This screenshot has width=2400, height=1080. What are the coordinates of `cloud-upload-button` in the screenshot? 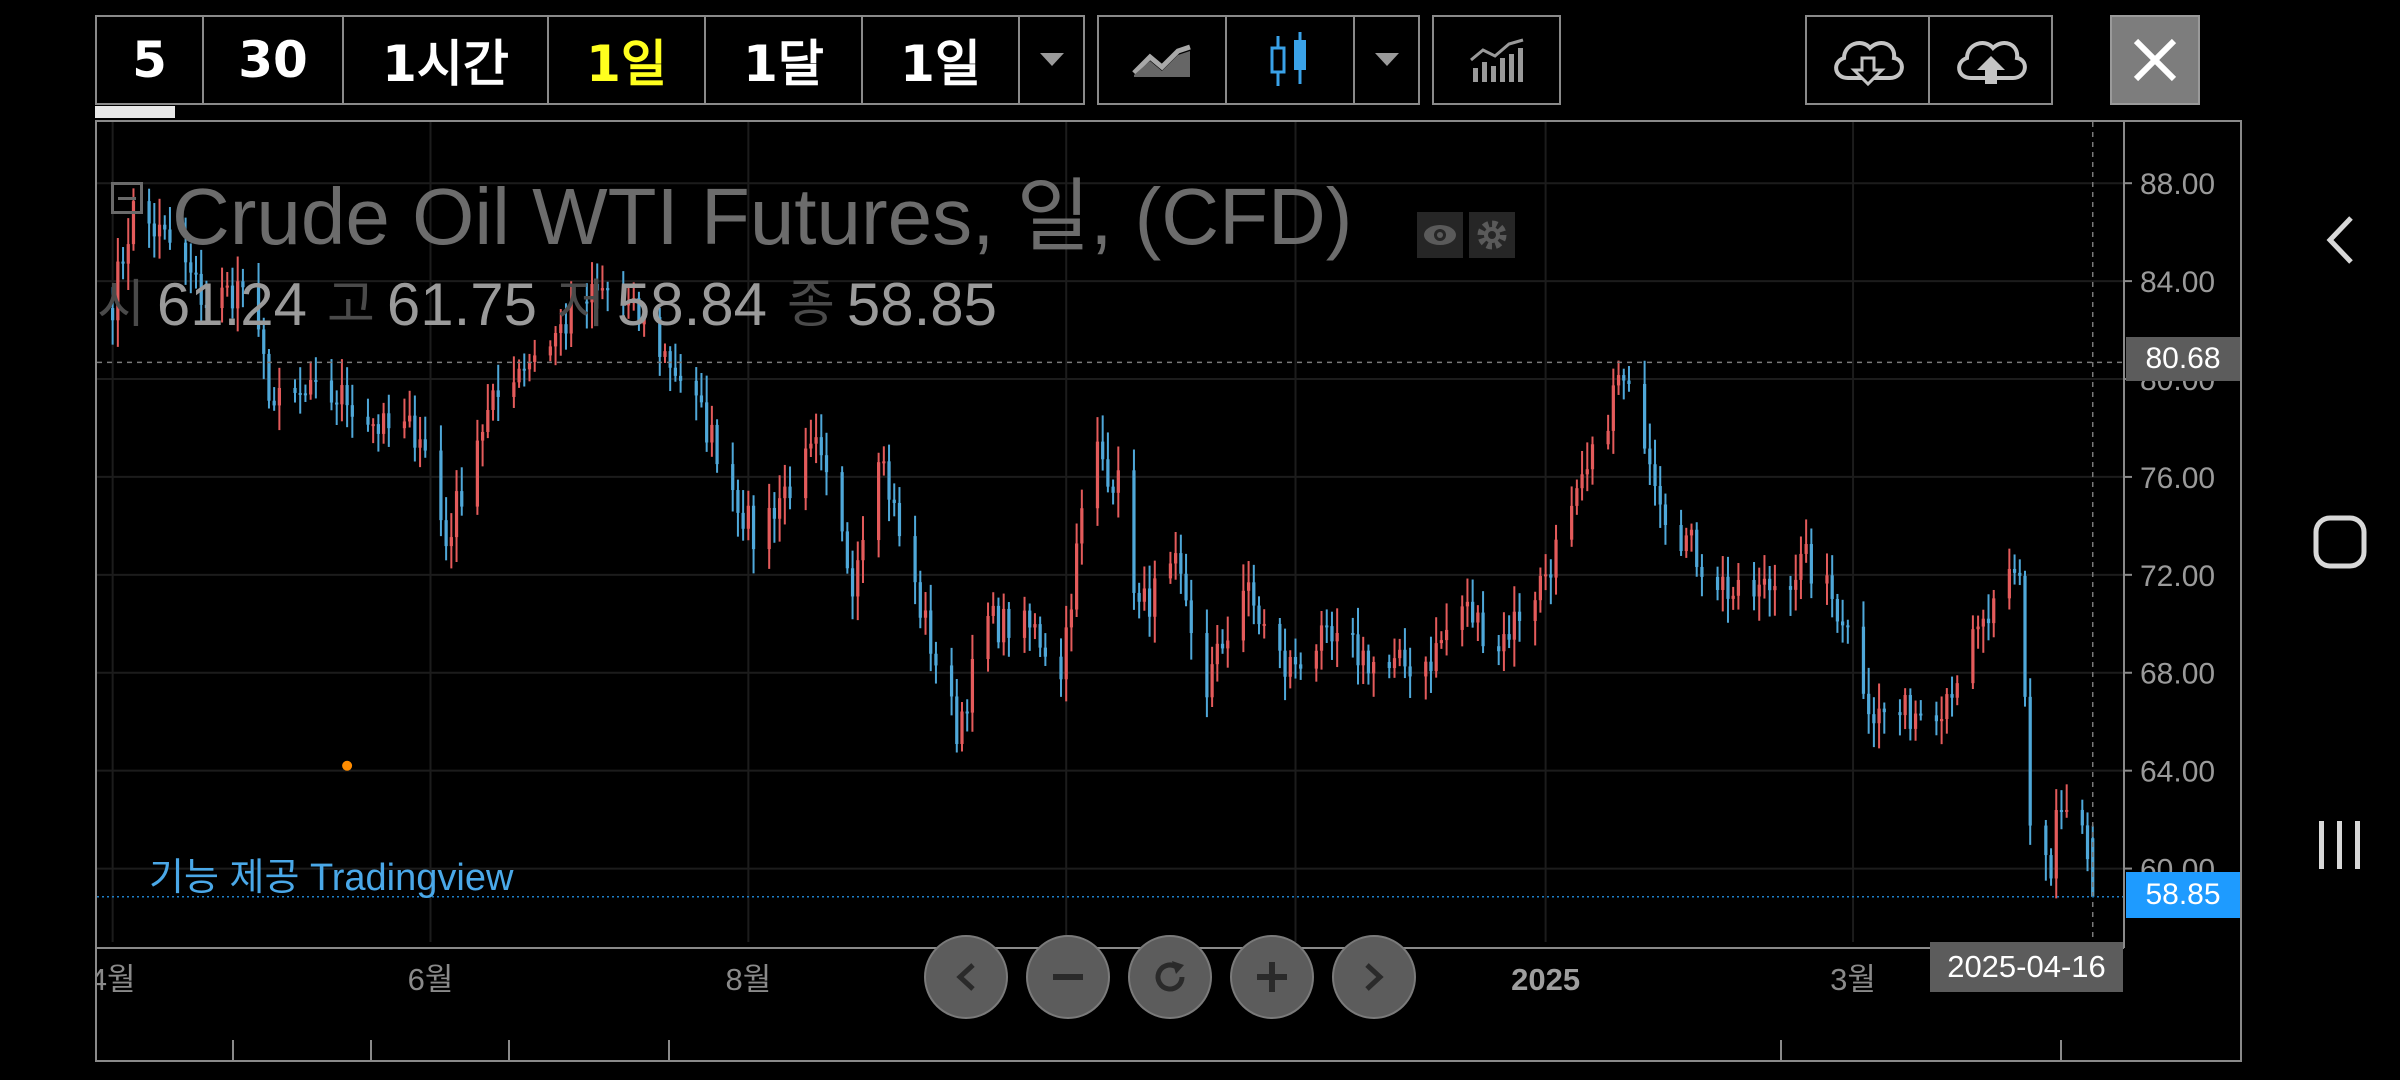 It's located at (1990, 60).